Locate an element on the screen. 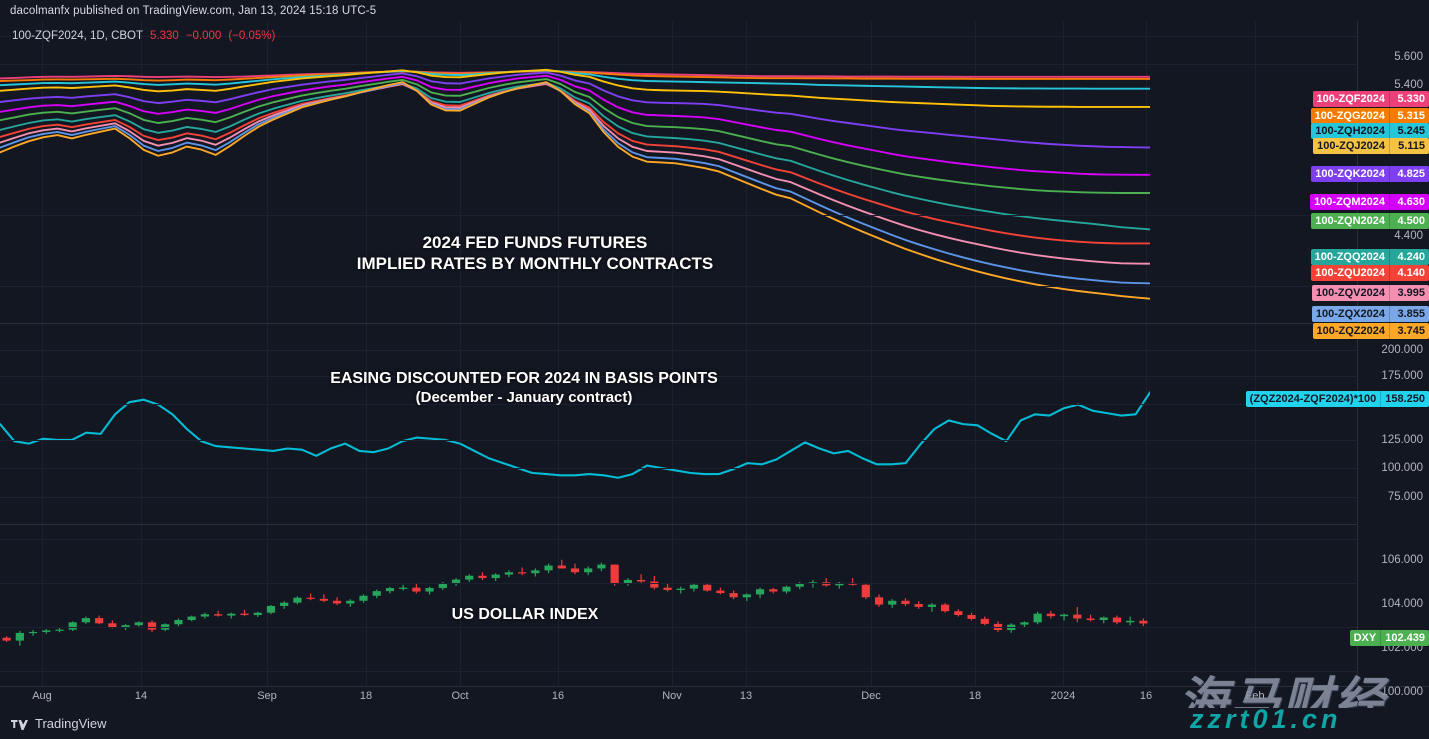 The image size is (1429, 739). legend-symbol-text: 100-ZQF2024, 1D, CBOT is located at coordinates (78, 36).